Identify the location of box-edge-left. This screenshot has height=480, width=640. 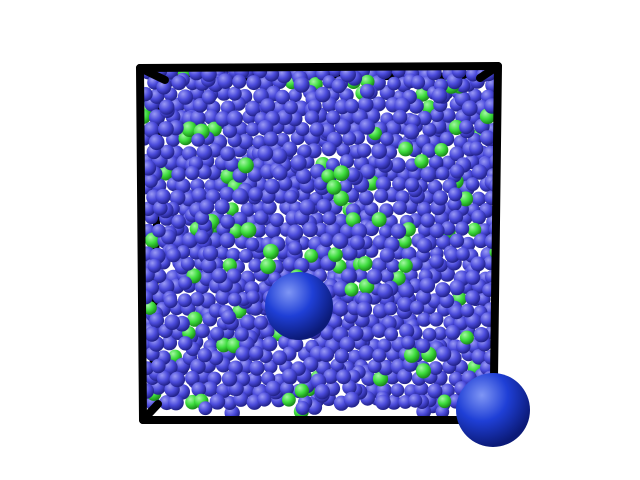
(141, 244).